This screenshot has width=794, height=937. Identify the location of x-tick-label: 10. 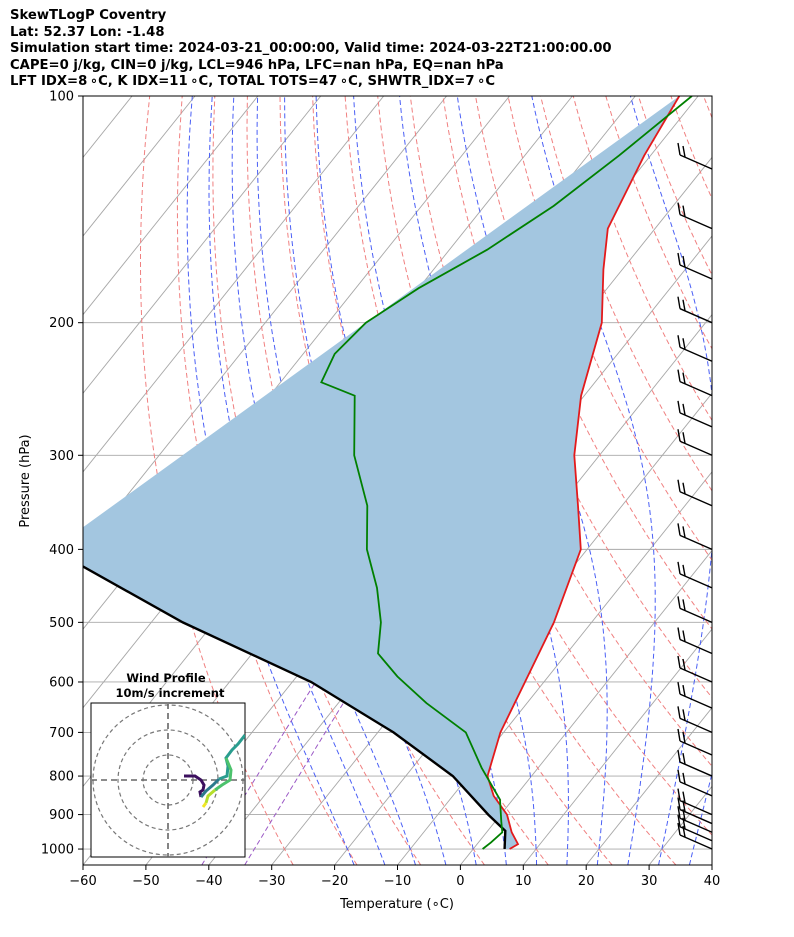
(523, 881).